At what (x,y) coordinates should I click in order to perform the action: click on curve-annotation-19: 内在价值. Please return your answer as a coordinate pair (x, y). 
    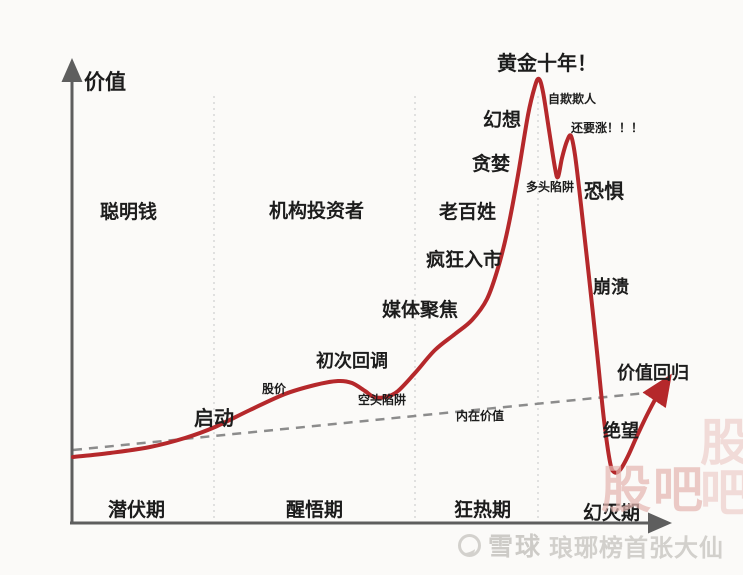
    Looking at the image, I should click on (480, 416).